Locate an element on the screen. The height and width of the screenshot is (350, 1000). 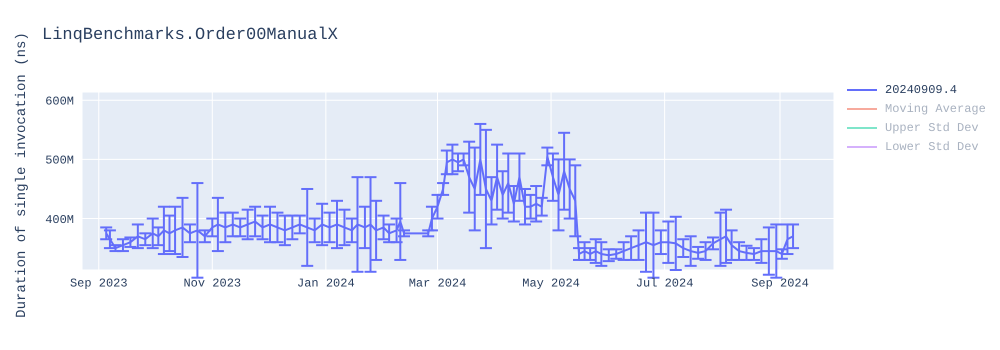
x-tick-label: Sep 2023 is located at coordinates (99, 283).